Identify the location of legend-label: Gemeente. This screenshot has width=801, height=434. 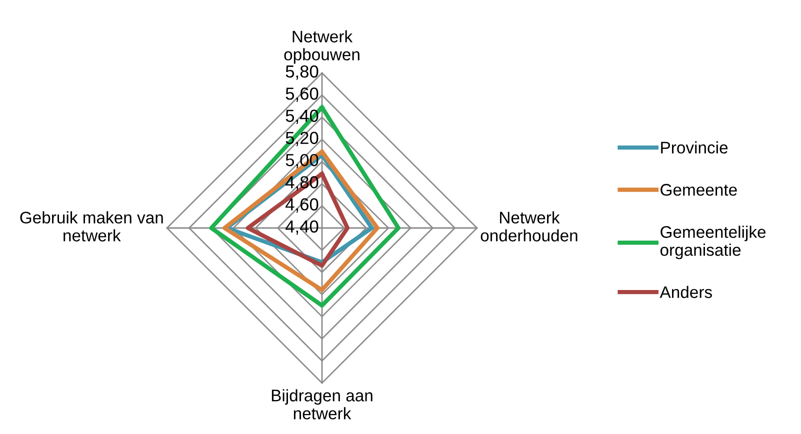
(698, 190).